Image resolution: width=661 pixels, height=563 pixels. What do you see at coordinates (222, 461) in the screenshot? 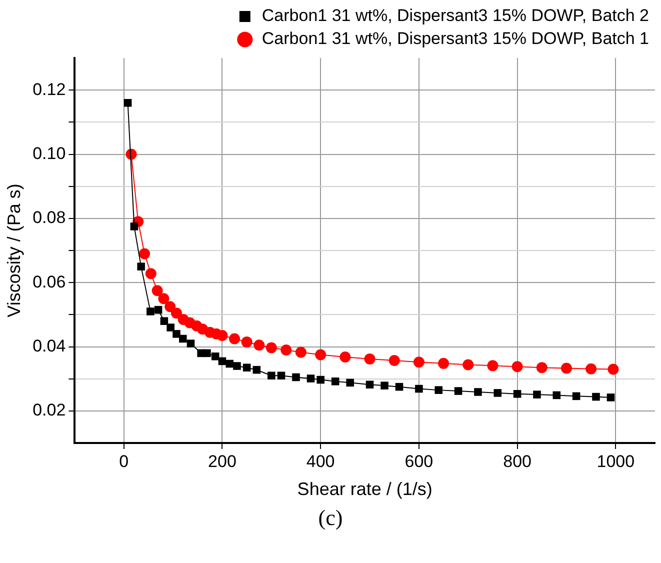
I see `x-tick-label: 200` at bounding box center [222, 461].